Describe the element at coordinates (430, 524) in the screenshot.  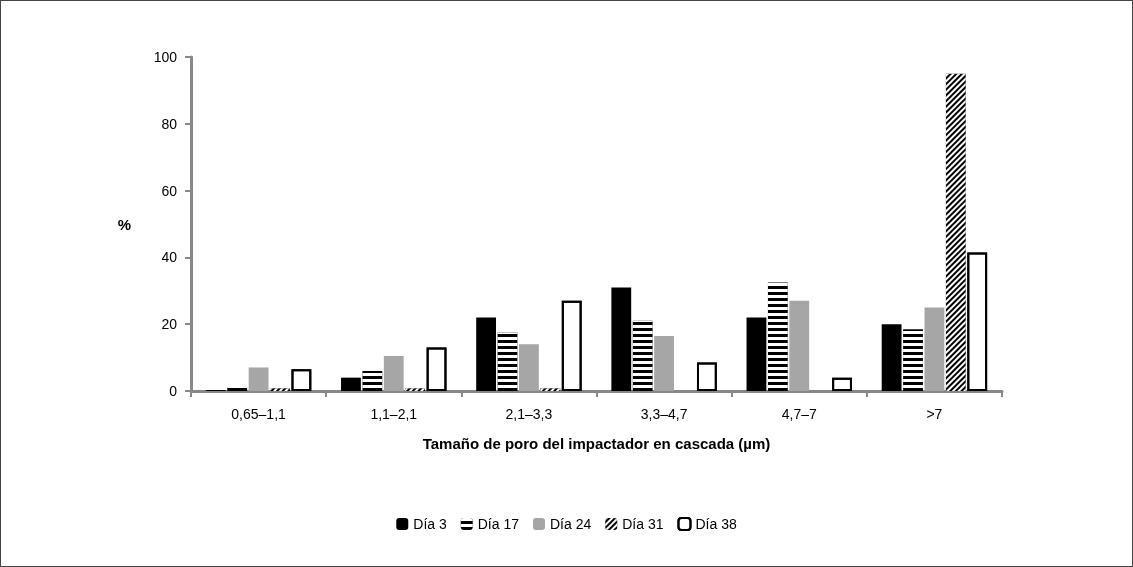
I see `legend-label: Día 3` at that location.